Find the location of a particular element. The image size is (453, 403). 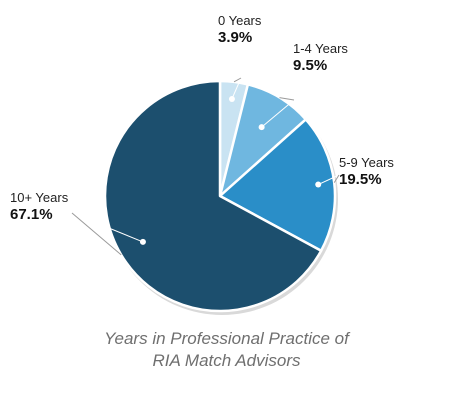

slice-category-label: 1-4 Years is located at coordinates (320, 48).